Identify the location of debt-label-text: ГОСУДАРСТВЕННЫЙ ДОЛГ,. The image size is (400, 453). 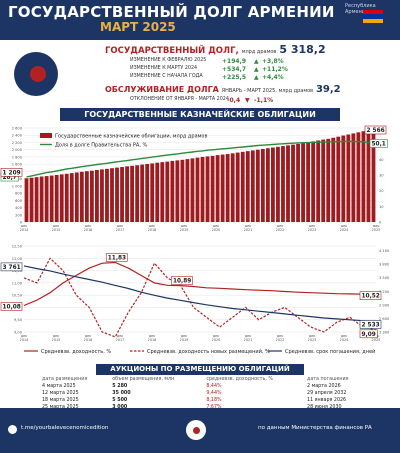
(172, 51).